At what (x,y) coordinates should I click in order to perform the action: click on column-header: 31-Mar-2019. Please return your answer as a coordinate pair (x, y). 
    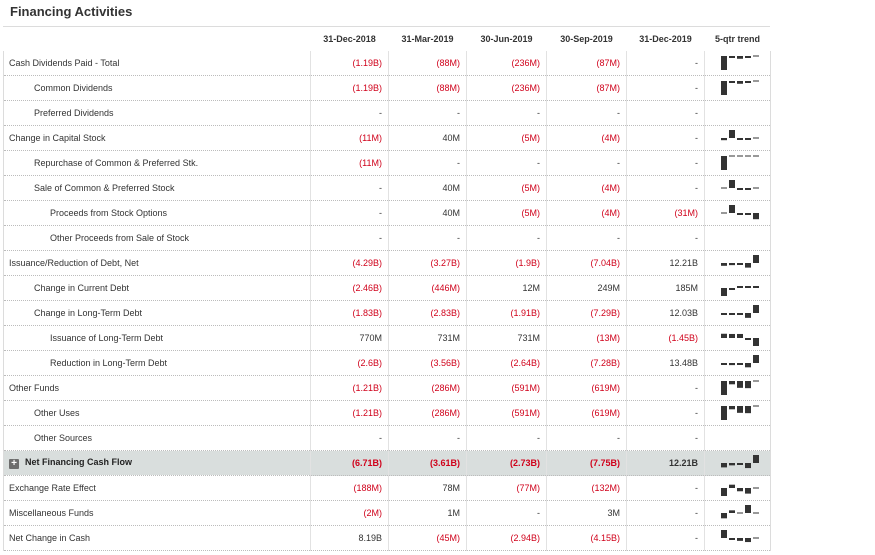
    Looking at the image, I should click on (427, 39).